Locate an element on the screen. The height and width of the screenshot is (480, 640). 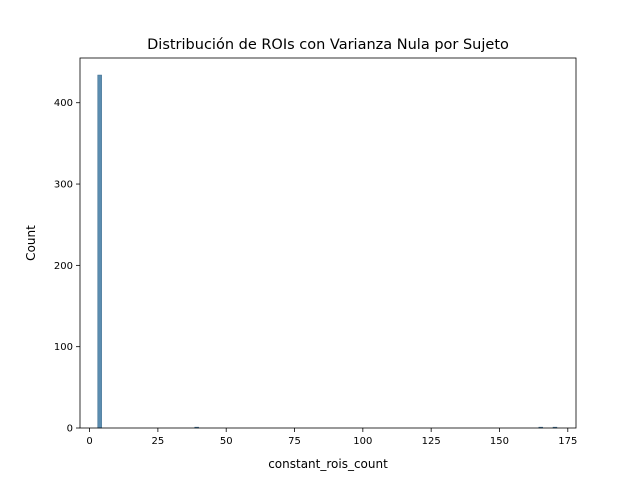
x-tick-label: 100 is located at coordinates (362, 441).